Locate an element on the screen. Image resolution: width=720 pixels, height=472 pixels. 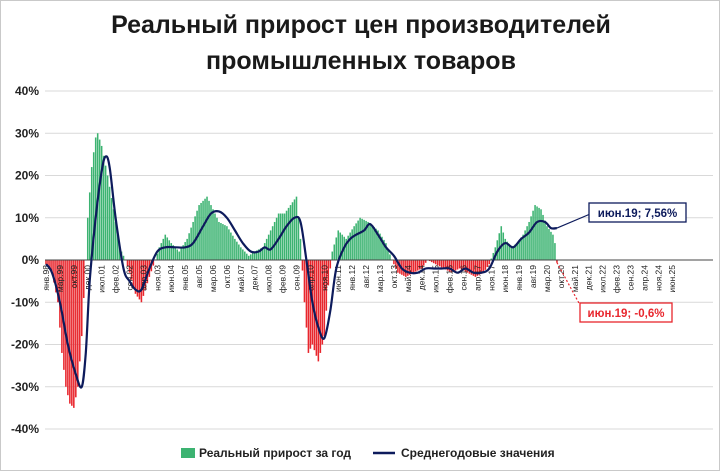
x-tick-label: сен.09 is located at coordinates (297, 278).